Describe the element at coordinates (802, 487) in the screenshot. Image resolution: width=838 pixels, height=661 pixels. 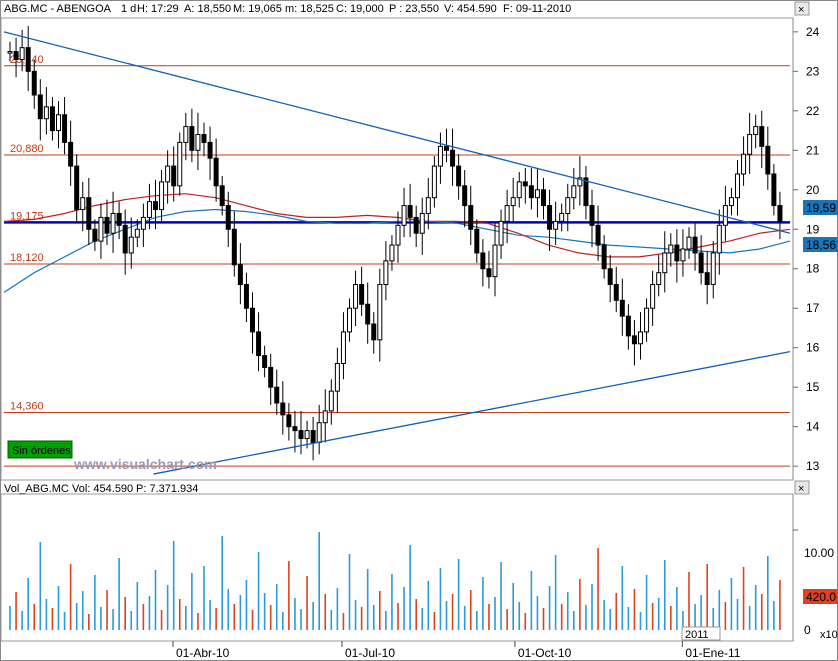
I see `close-volume-button: ×` at that location.